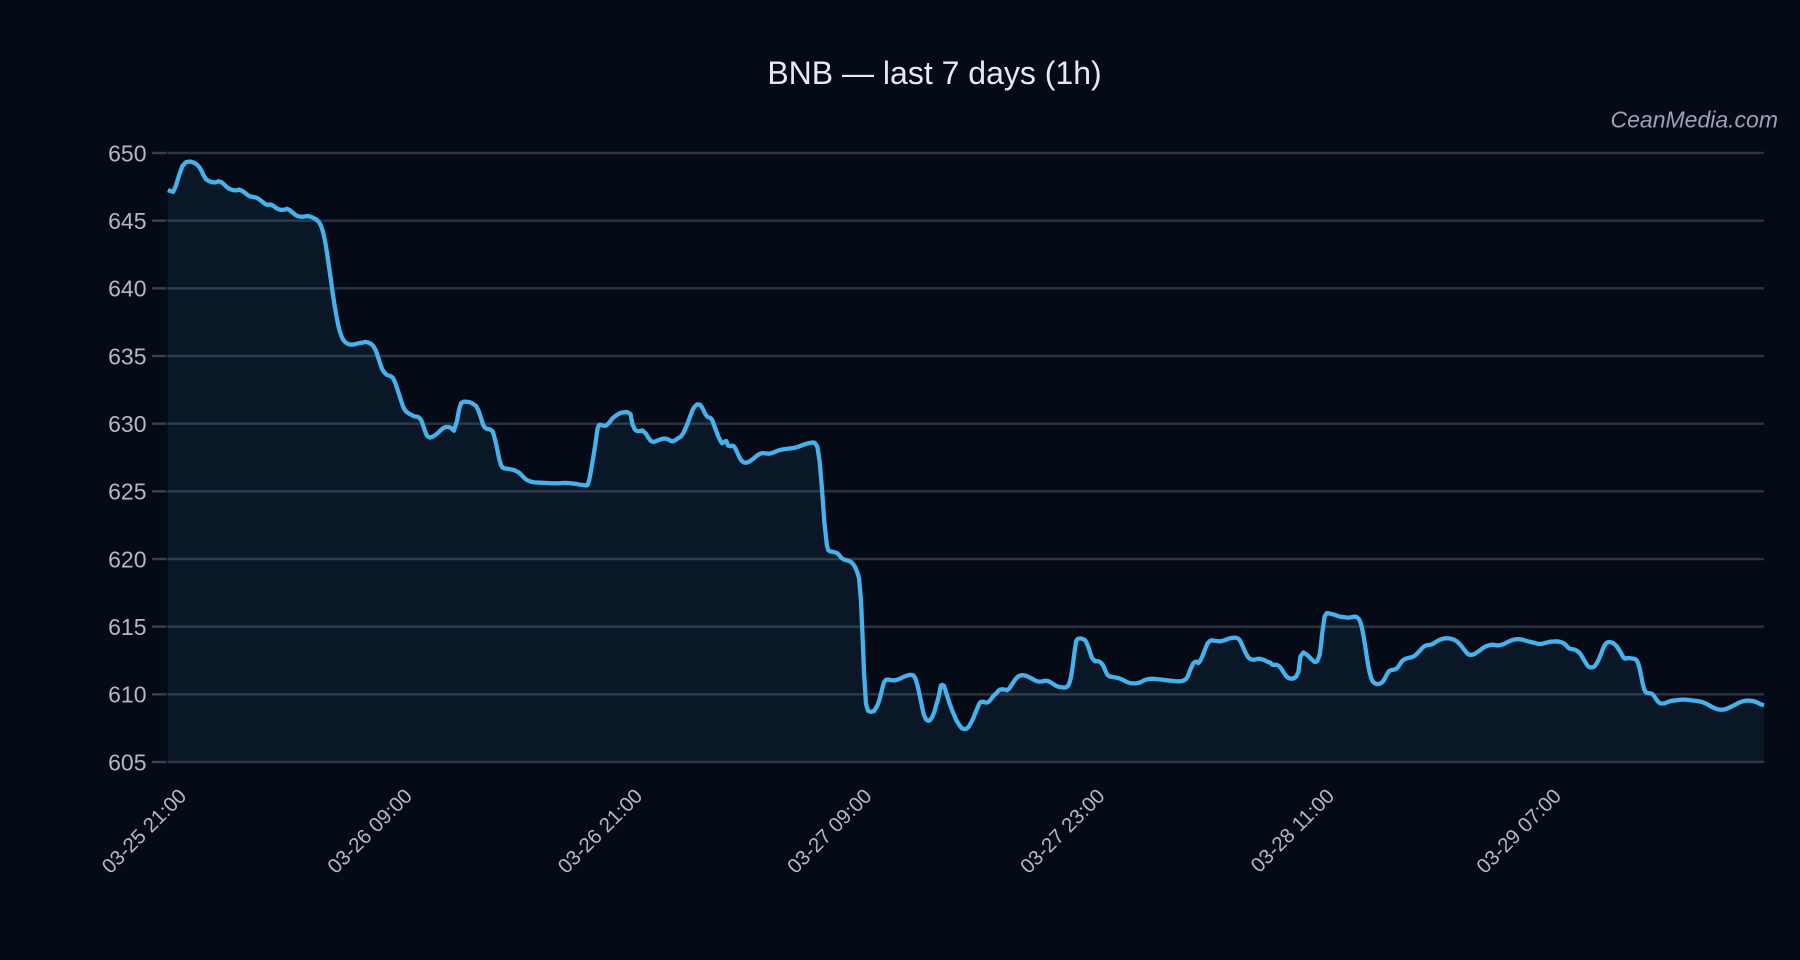 The image size is (1800, 960). What do you see at coordinates (127, 153) in the screenshot?
I see `svg-text: 650` at bounding box center [127, 153].